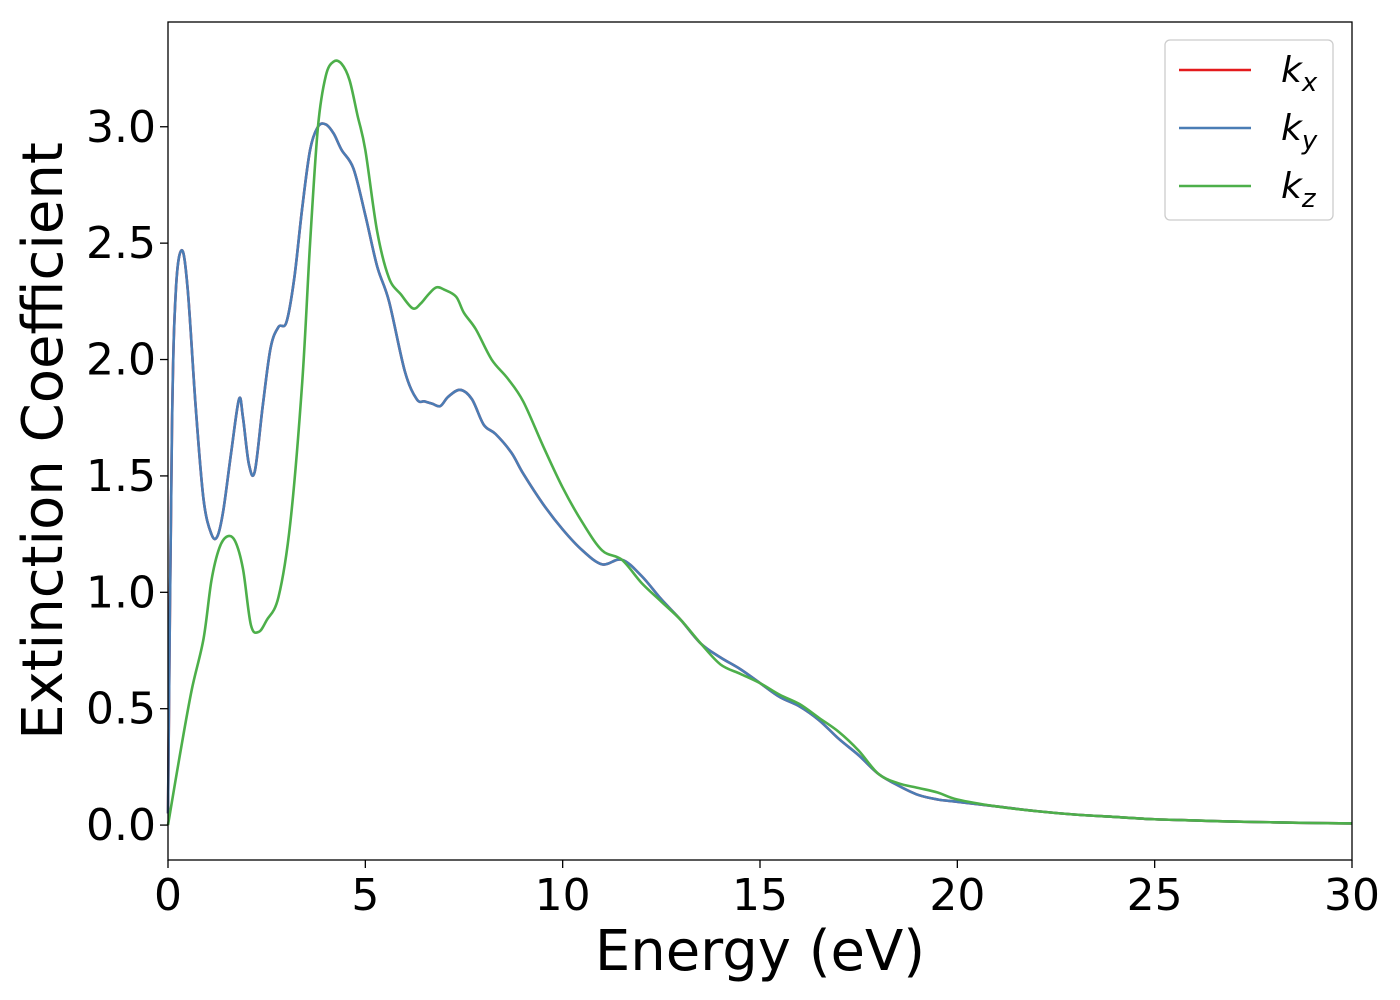 This screenshot has height=1000, width=1400. I want to click on legend-box, so click(1249, 130).